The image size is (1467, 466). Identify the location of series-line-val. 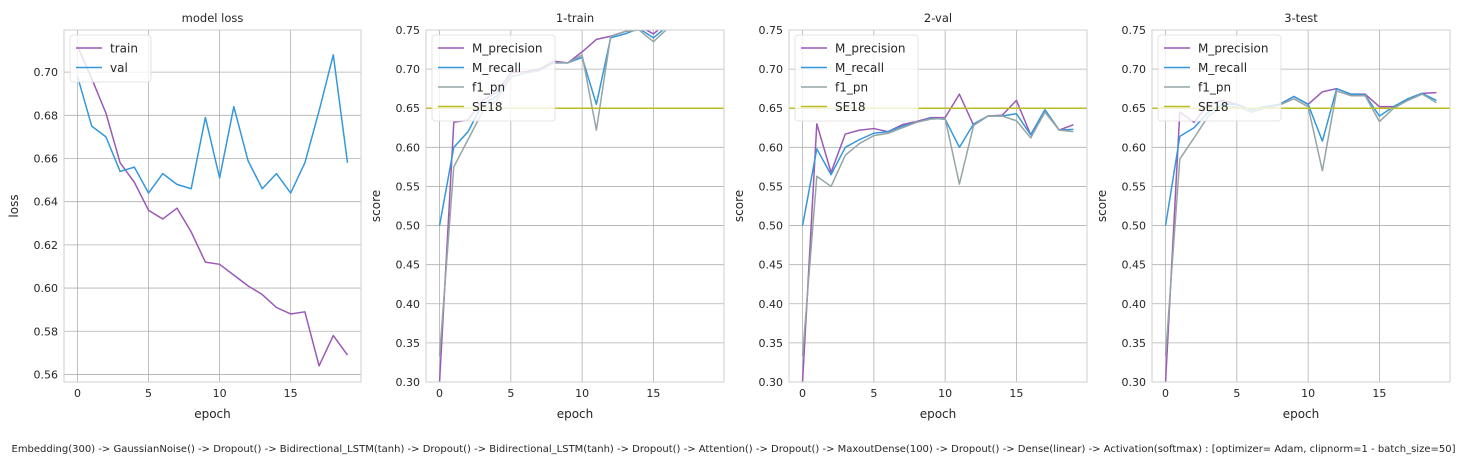
(212, 124).